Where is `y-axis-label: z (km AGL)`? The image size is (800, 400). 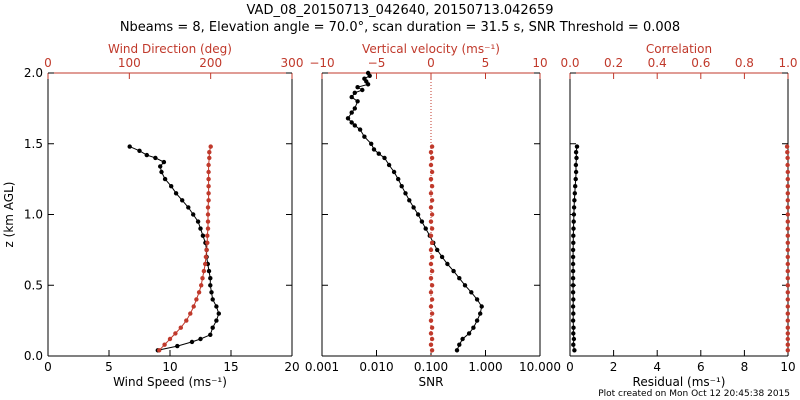
y-axis-label: z (km AGL) is located at coordinates (9, 215).